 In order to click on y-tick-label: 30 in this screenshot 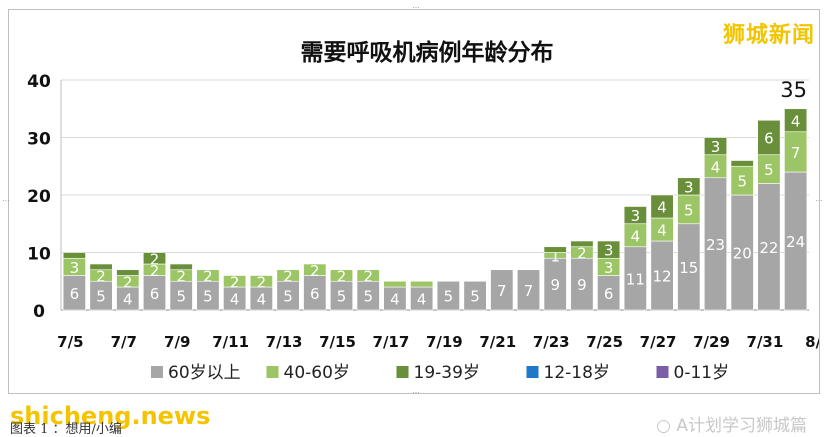, I will do `click(39, 140)`.